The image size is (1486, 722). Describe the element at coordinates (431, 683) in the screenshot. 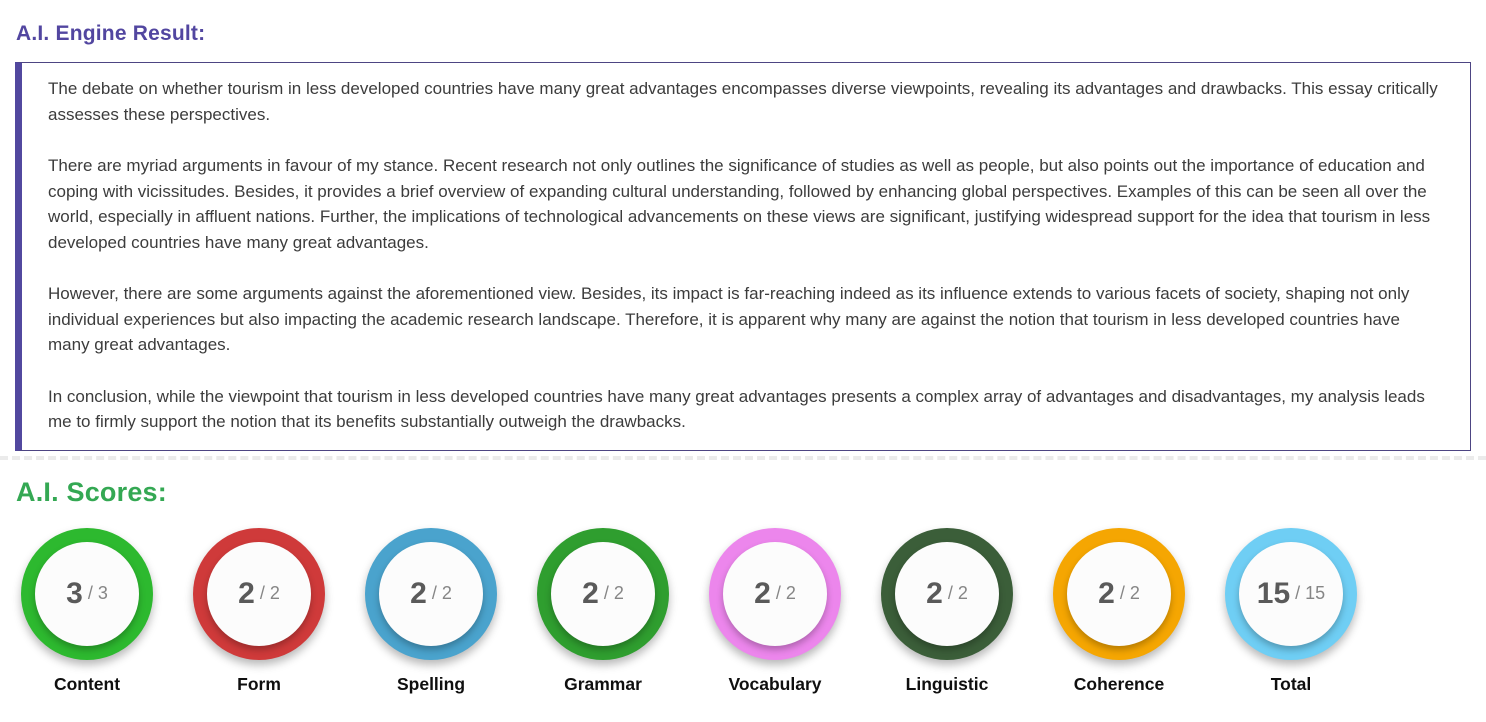

I see `score-label: Spelling` at that location.